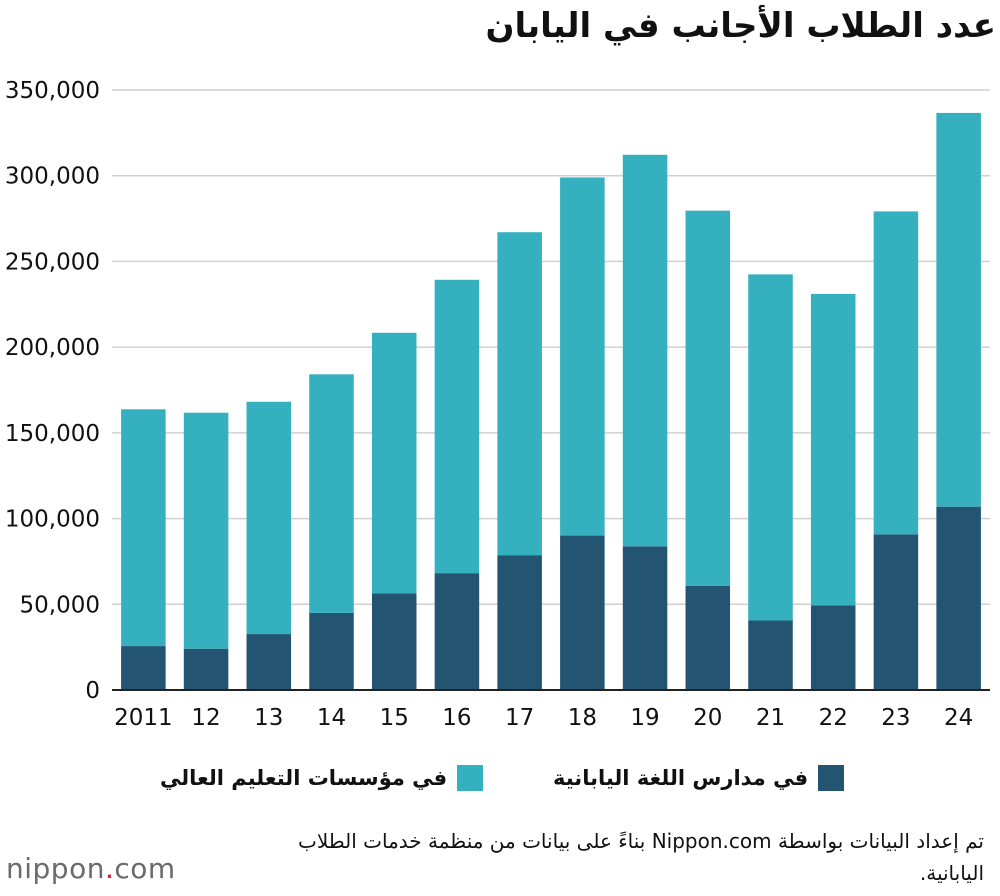 This screenshot has height=896, width=1000. What do you see at coordinates (394, 718) in the screenshot?
I see `x-tick-label: 15` at bounding box center [394, 718].